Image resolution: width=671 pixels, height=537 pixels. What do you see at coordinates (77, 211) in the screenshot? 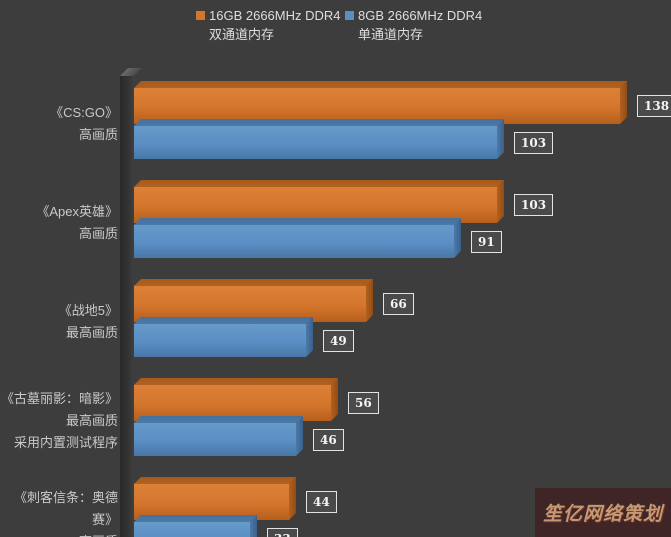
I see `category-label-line: 《Apex英雄》` at bounding box center [77, 211].